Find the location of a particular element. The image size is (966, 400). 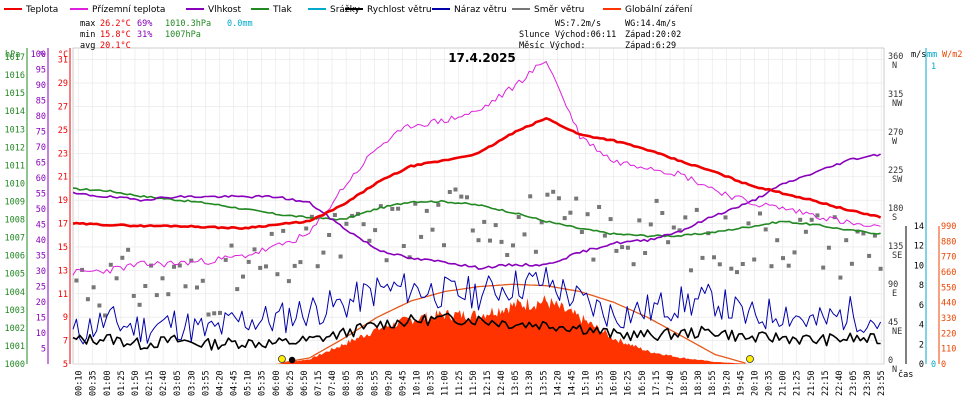

svg-text: 69% is located at coordinates (144, 24).